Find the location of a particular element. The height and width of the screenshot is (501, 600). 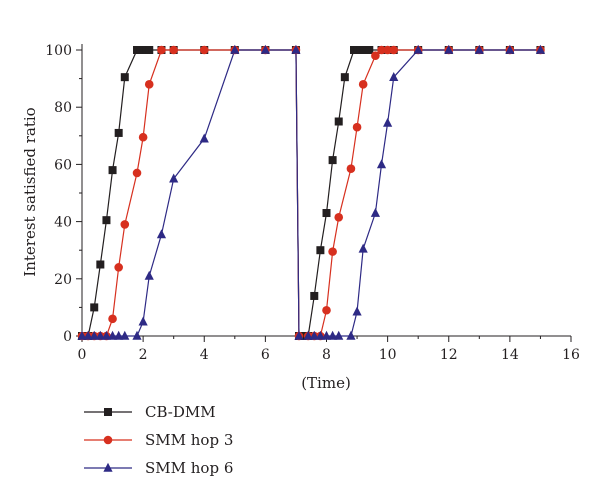

y-tick-label: 100 is located at coordinates (58, 51).